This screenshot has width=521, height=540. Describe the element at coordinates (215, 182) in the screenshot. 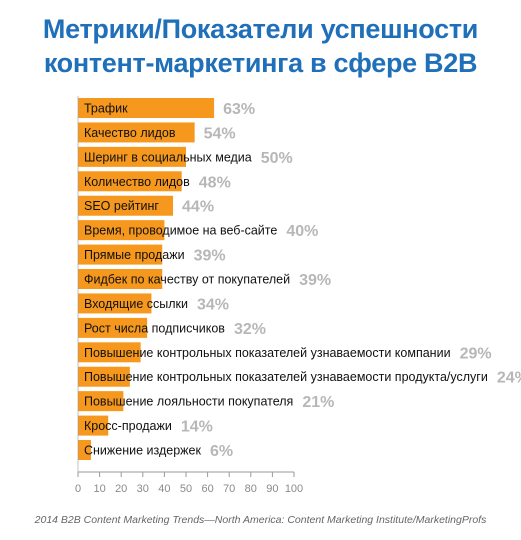

I see `value-label-4: 48%` at that location.